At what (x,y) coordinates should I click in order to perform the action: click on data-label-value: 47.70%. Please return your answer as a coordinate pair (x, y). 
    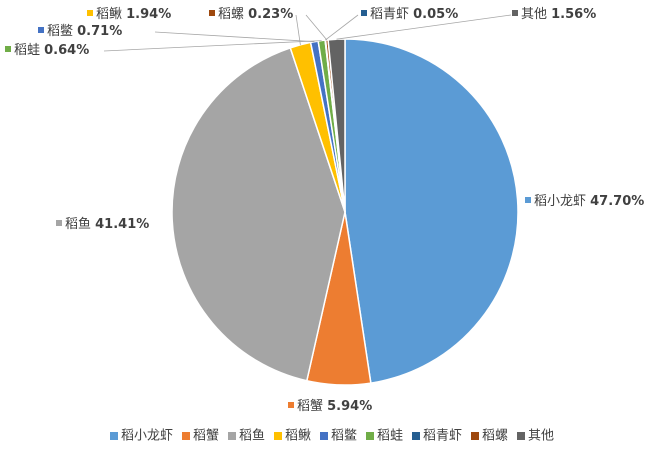
    Looking at the image, I should click on (617, 201).